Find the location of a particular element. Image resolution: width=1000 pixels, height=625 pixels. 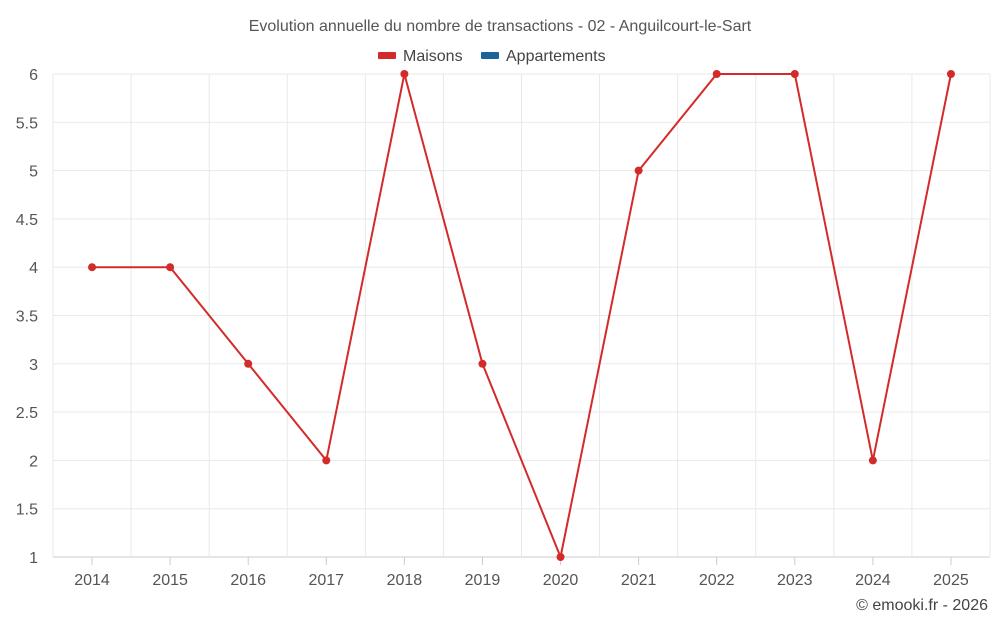

x-tick-label: 2023 is located at coordinates (795, 580).